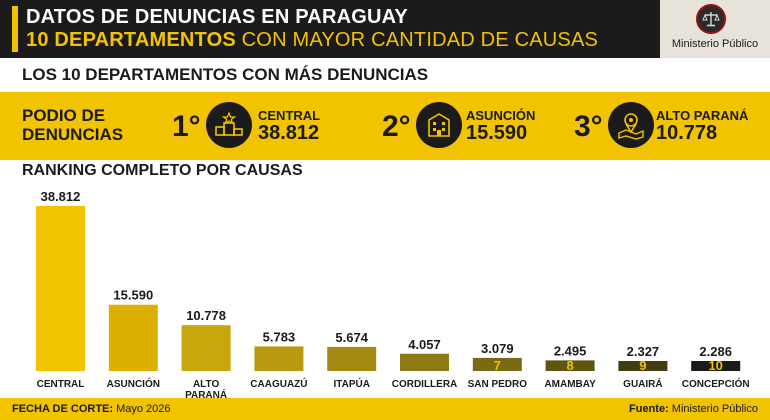 The height and width of the screenshot is (420, 770). What do you see at coordinates (15, 29) in the screenshot?
I see `header-accent-bar` at bounding box center [15, 29].